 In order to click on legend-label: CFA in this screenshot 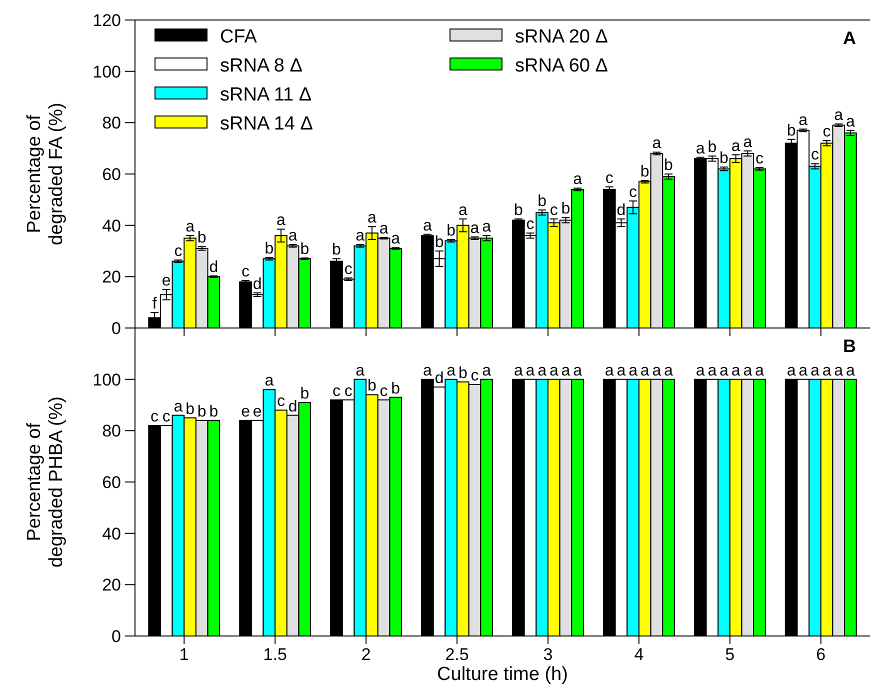, I will do `click(239, 37)`.